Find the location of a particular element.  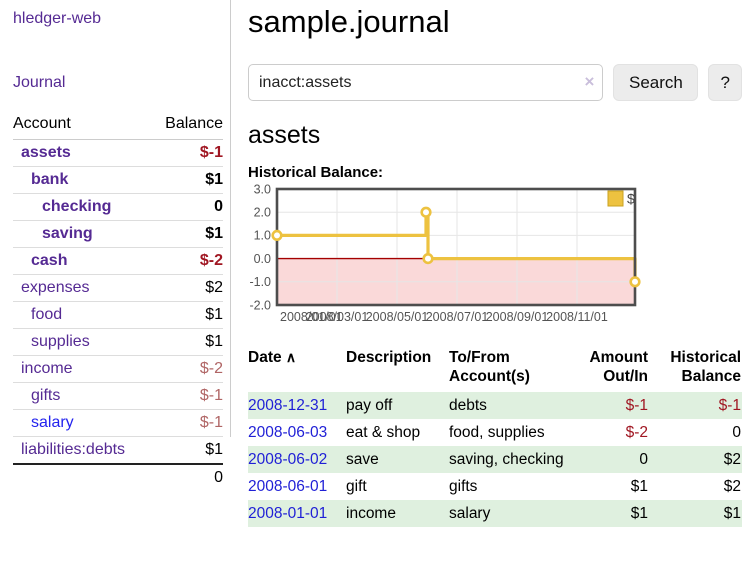

register-cell-description: gift is located at coordinates (356, 486).